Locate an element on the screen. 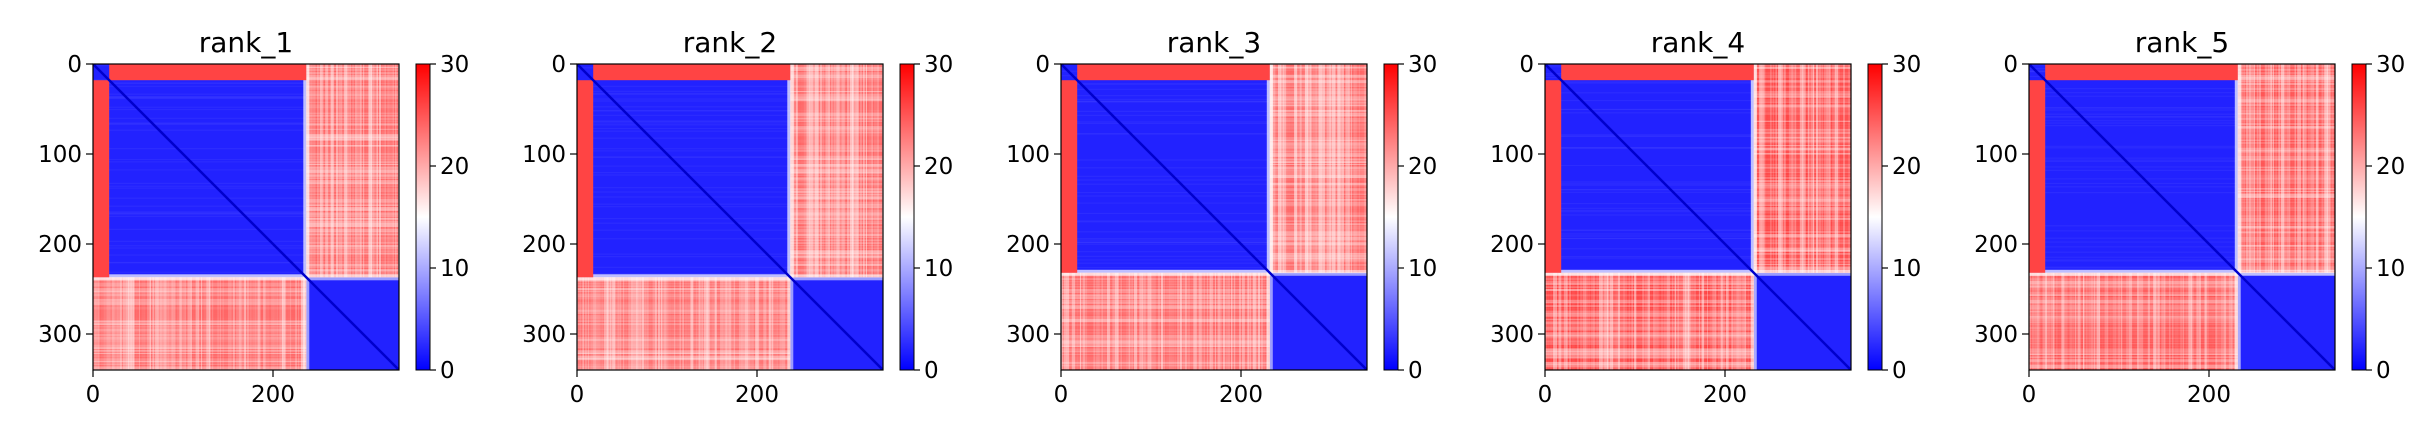 The height and width of the screenshot is (438, 2435). colorbar-tick-label: 30 is located at coordinates (2390, 65).